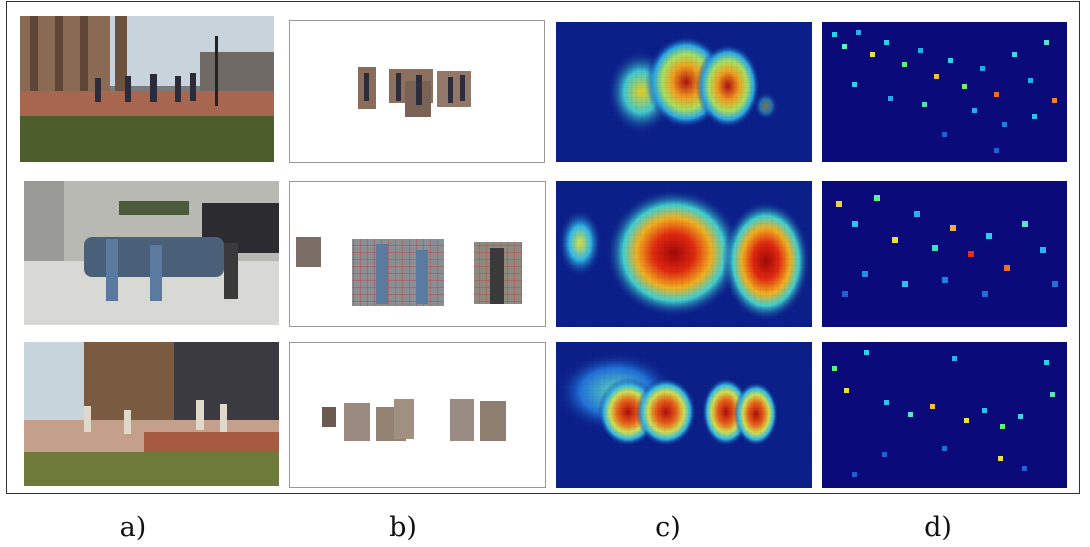  I want to click on sparse-feature-map-row2, so click(944, 254).